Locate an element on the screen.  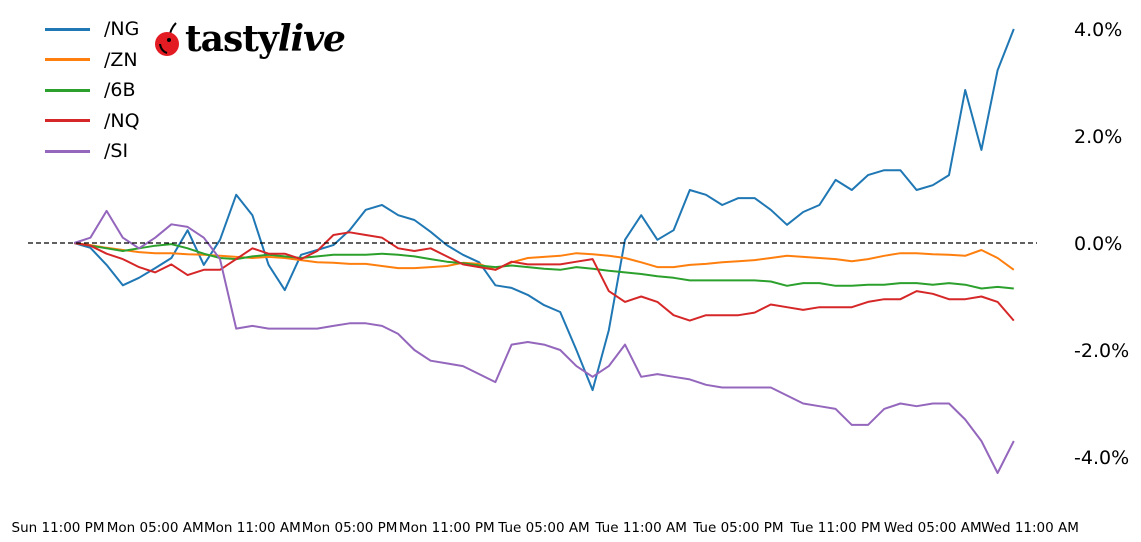
y-tick-label: -4.0% is located at coordinates (1101, 458).